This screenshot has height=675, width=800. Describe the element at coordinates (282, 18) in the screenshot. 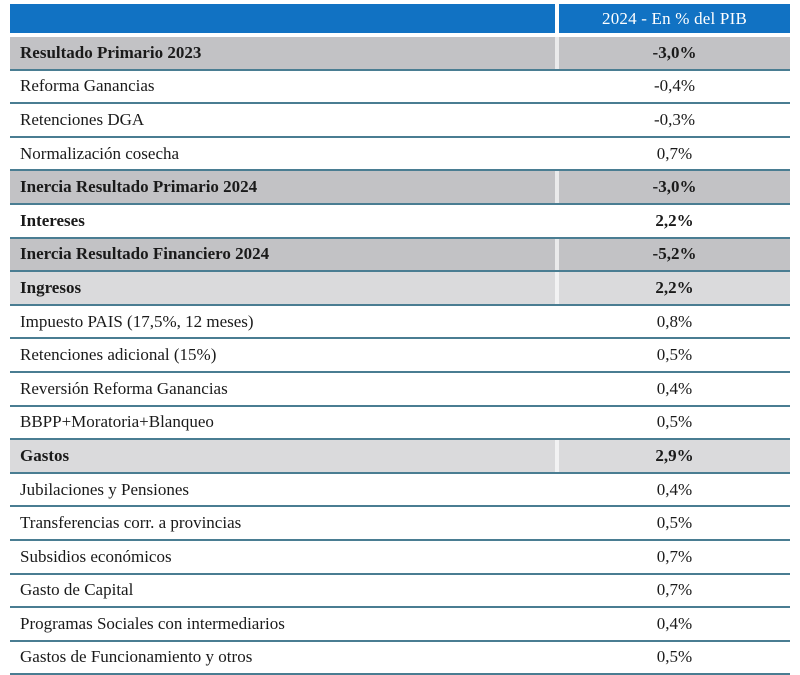

I see `header-corner-cell` at that location.